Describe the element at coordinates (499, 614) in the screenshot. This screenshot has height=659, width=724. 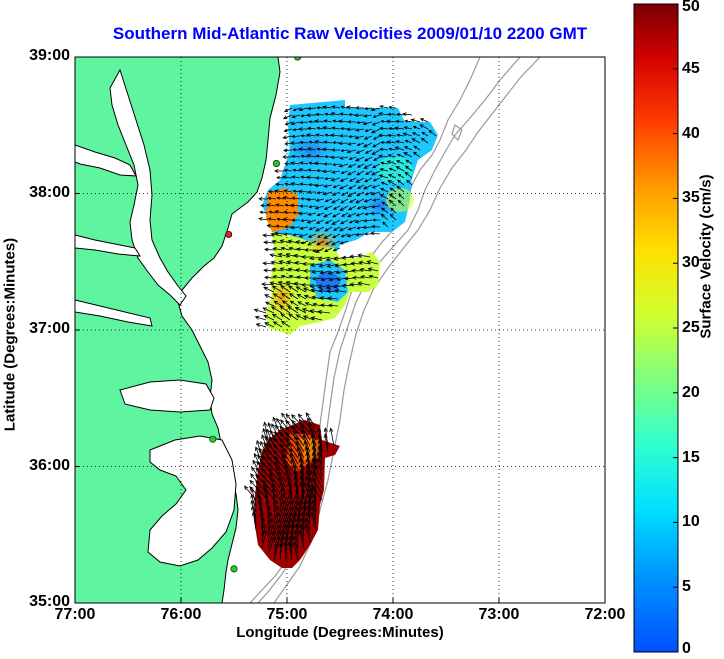
I see `x-tick-label: 73:00` at that location.